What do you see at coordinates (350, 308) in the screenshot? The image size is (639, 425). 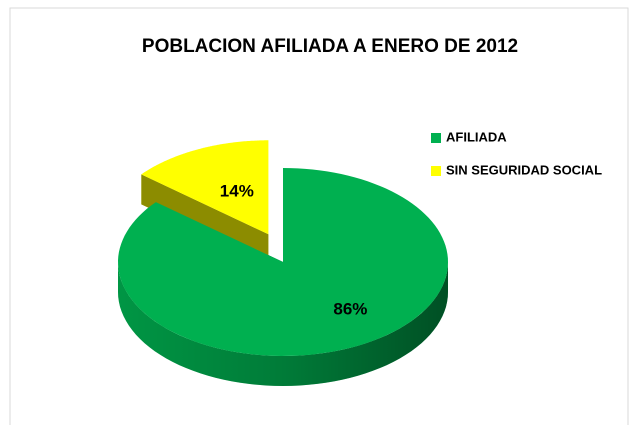 I see `data-label: 86%` at bounding box center [350, 308].